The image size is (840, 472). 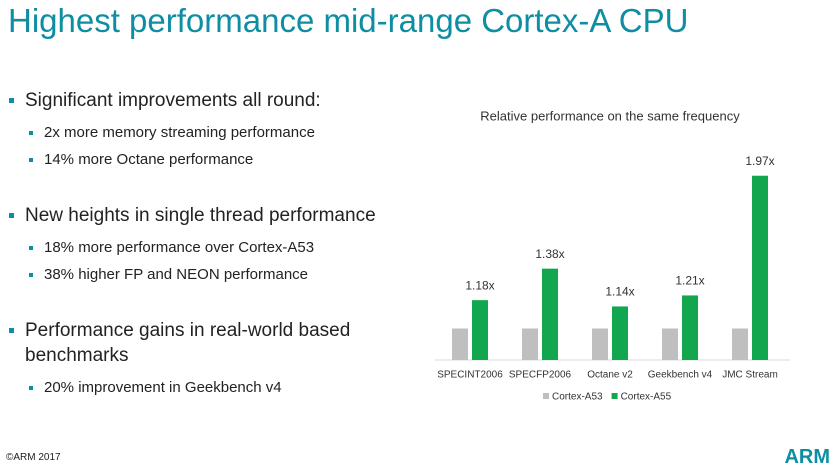 What do you see at coordinates (218, 274) in the screenshot?
I see `sub-bullet: 38% higher FP and NEON performance` at bounding box center [218, 274].